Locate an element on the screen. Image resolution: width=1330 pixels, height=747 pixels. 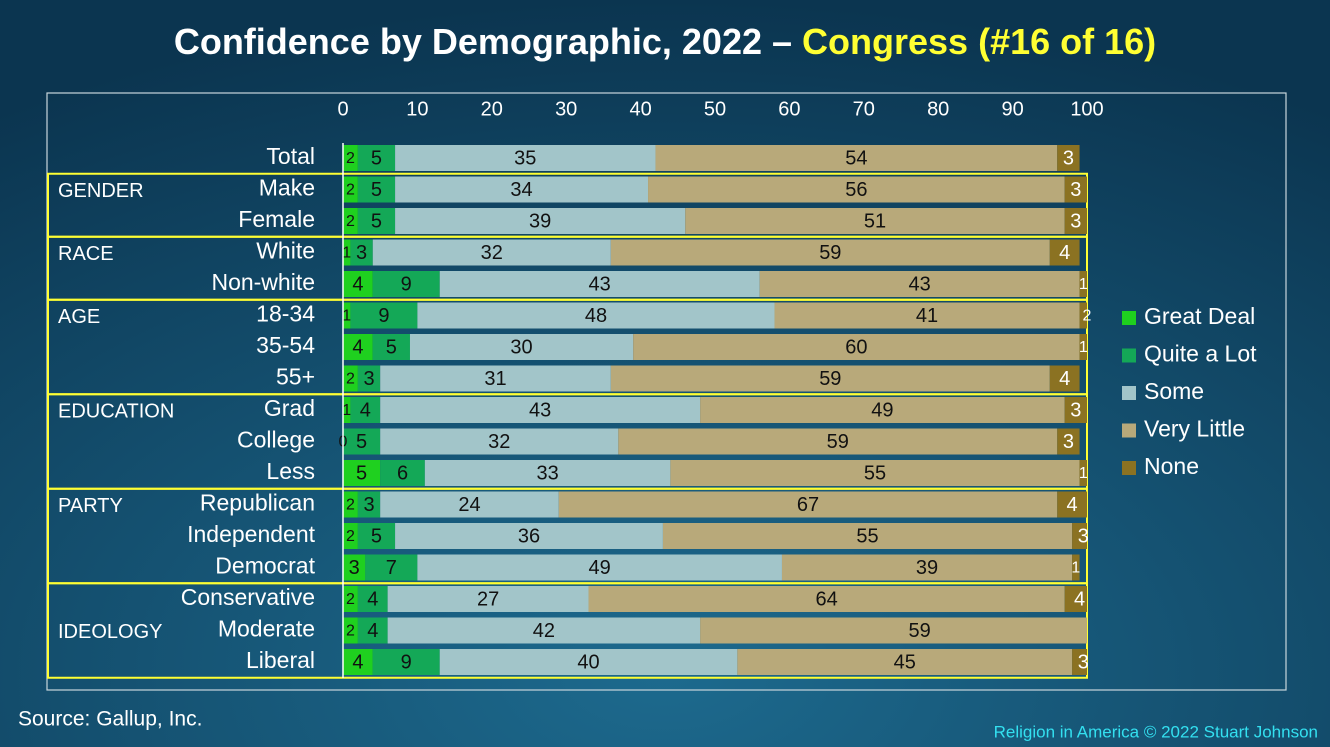
y-tick-label: Conservative is located at coordinates (248, 597).